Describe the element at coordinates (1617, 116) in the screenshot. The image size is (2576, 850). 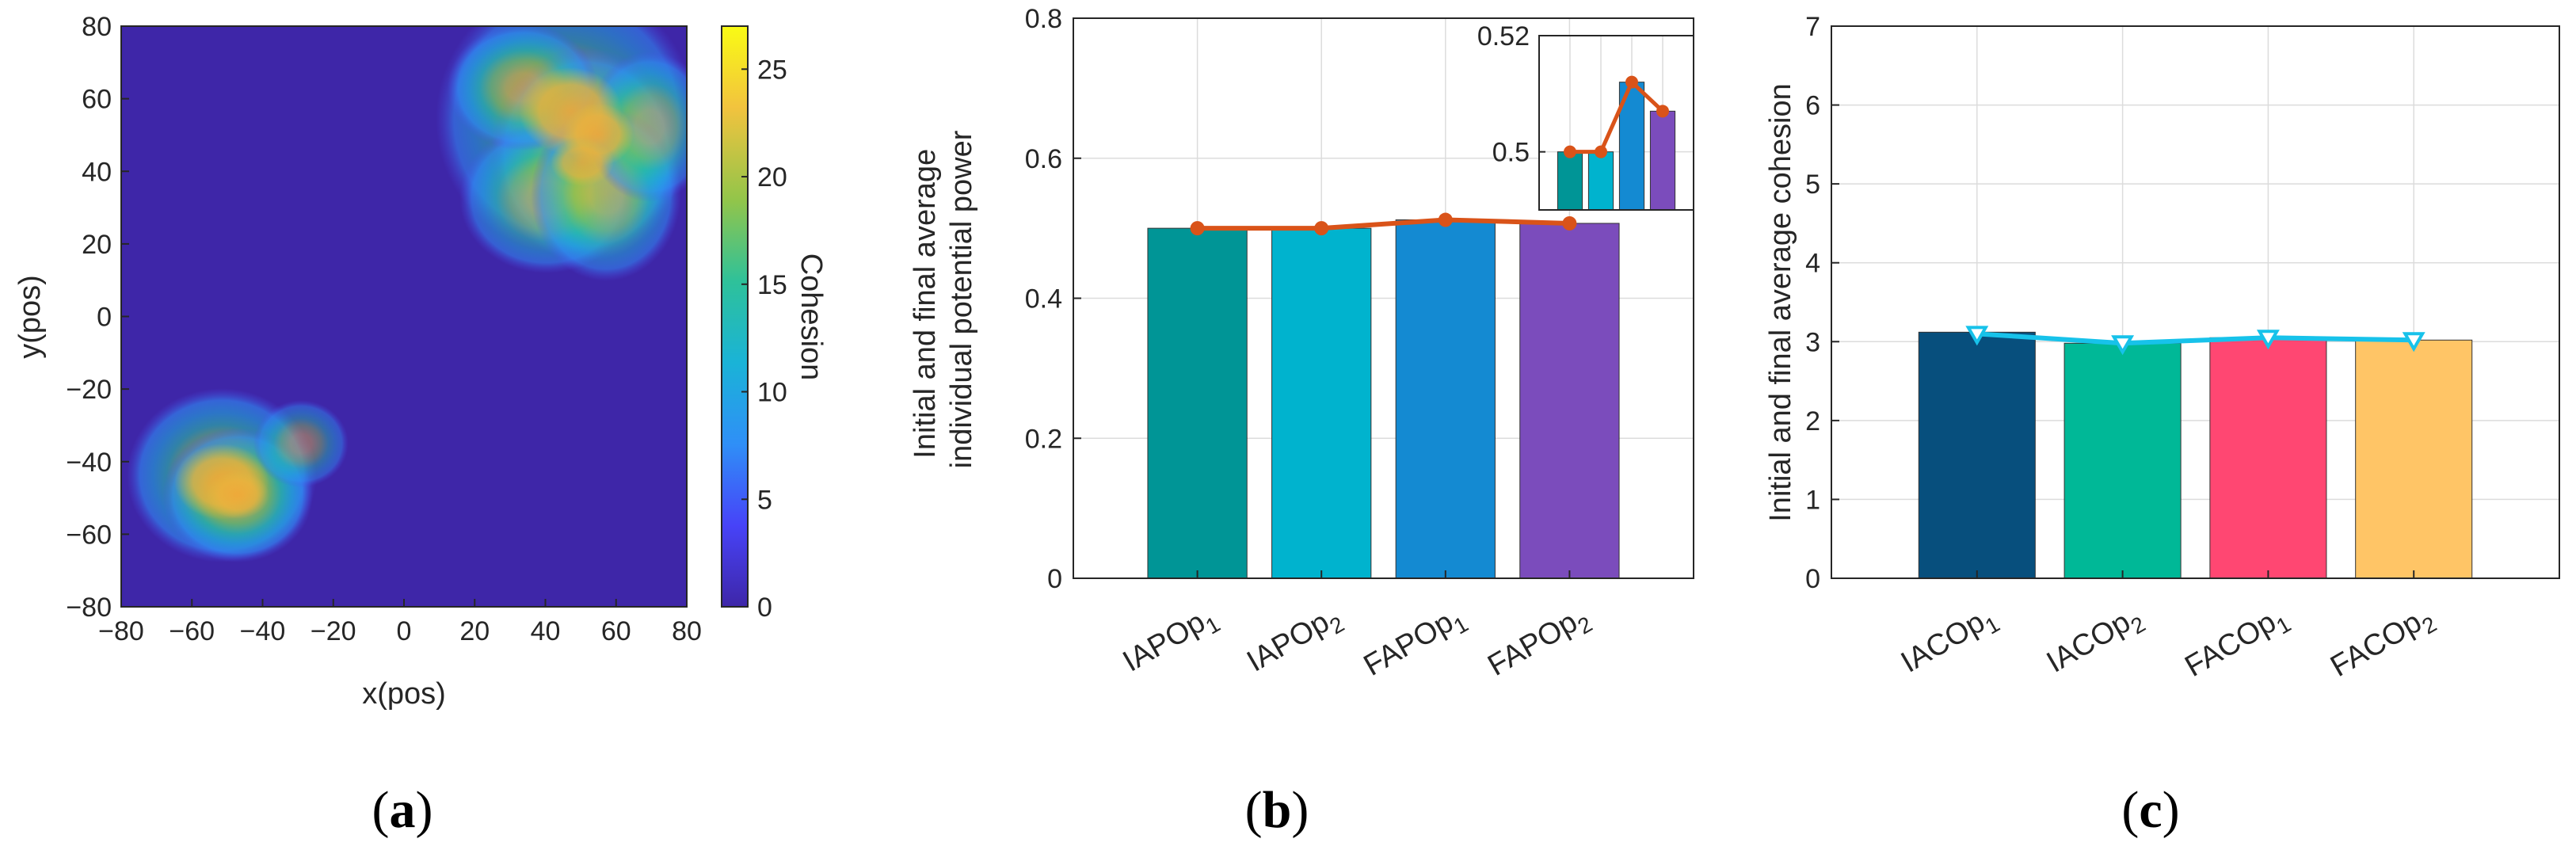
I see `inset-trend-line` at that location.